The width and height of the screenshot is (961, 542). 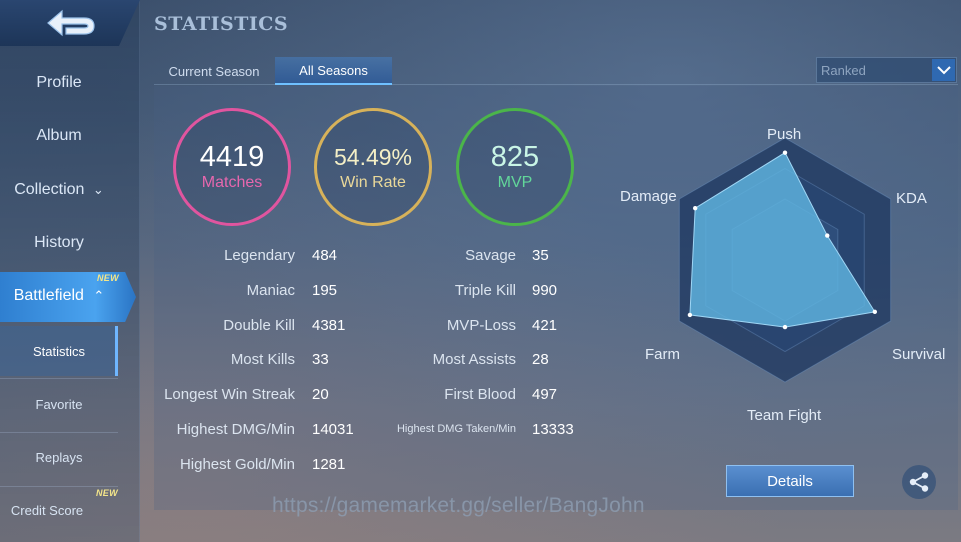 I want to click on tab-label: Current Season, so click(x=214, y=71).